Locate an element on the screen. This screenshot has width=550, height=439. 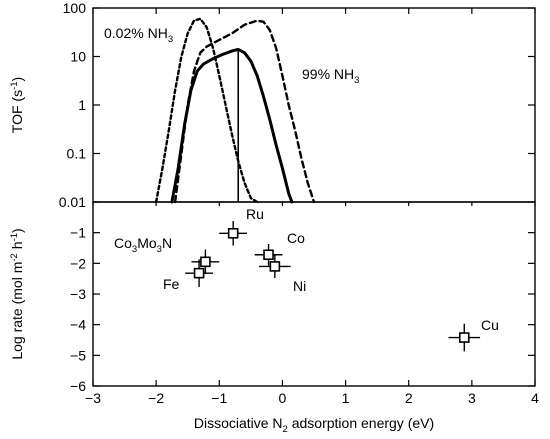
bottom-y-tick-label: −3 is located at coordinates (78, 294).